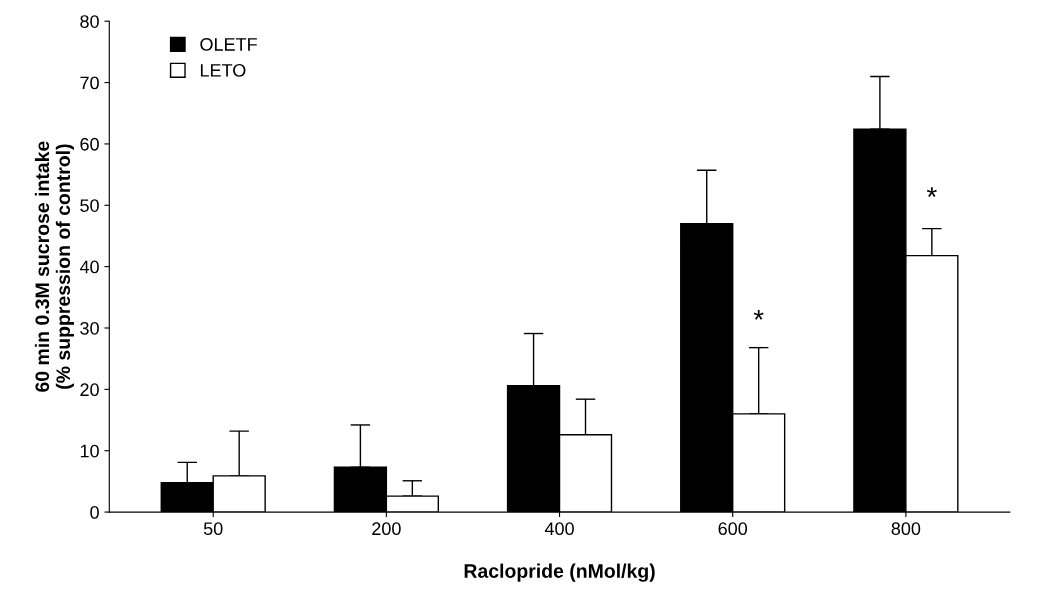 The image size is (1041, 606). Describe the element at coordinates (54, 266) in the screenshot. I see `y-axis-title: 60 min 0.3M sucrose intake (% suppression of control)` at that location.